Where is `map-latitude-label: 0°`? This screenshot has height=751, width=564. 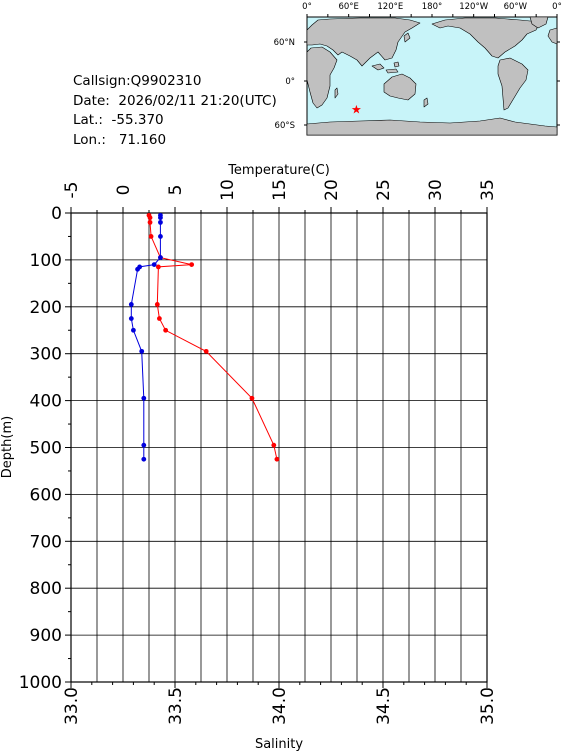
map-latitude-label: 0° is located at coordinates (290, 82).